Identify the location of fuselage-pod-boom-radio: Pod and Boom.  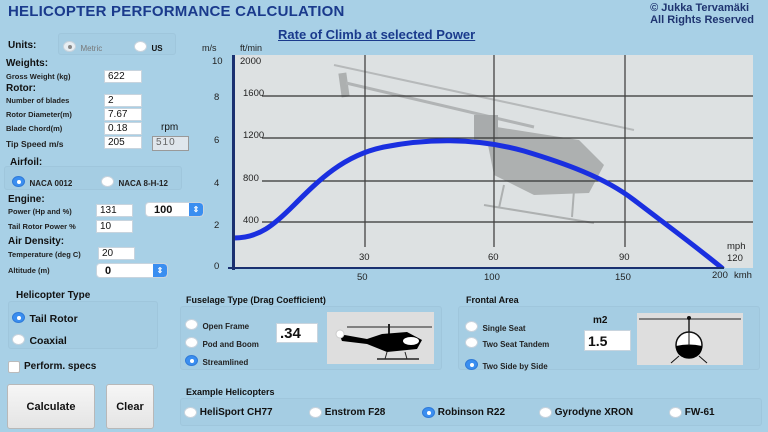
(222, 343).